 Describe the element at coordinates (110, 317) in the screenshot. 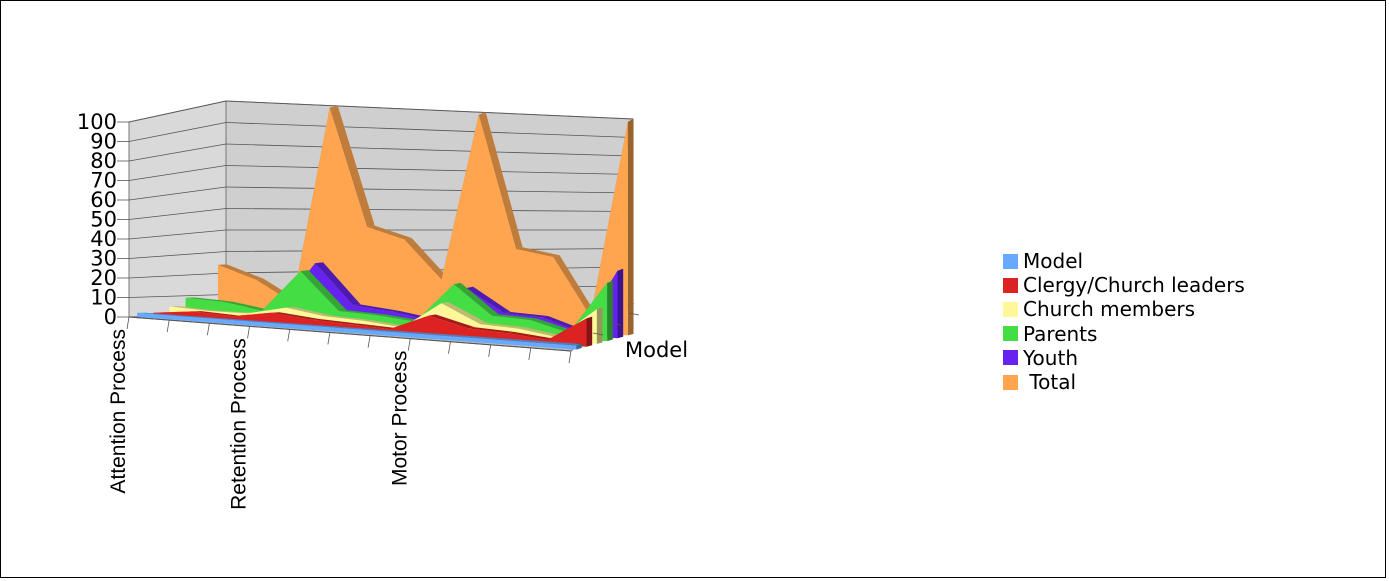

I see `ytick-label: 0` at that location.